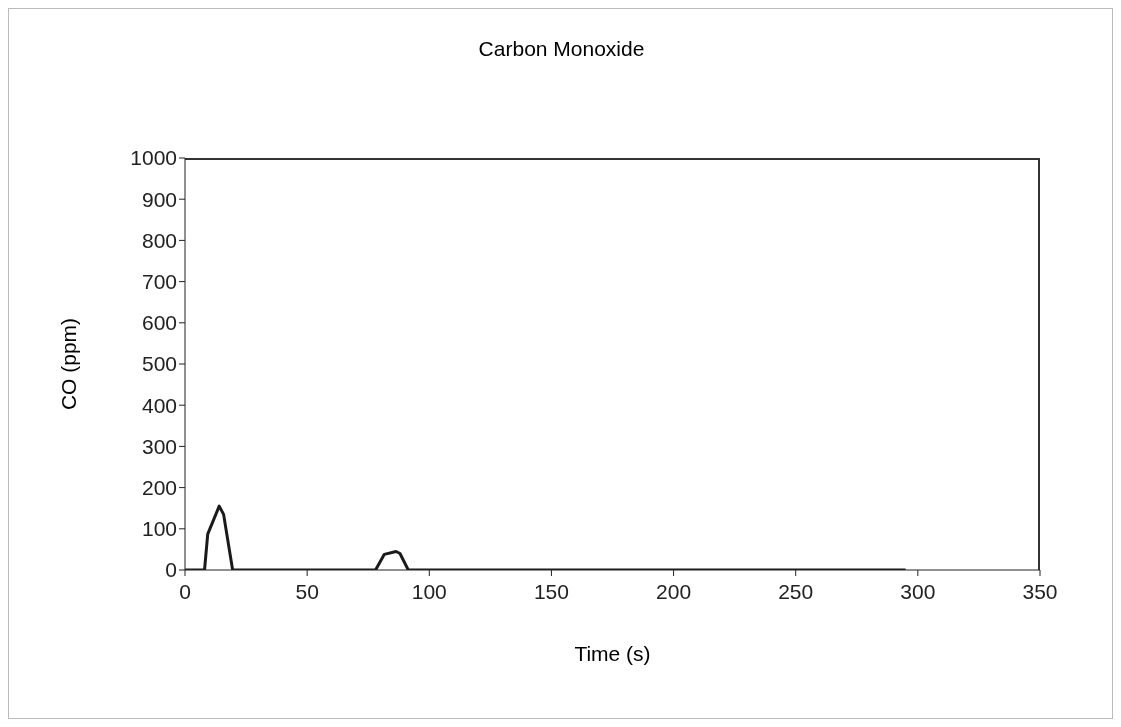 This screenshot has width=1121, height=727. Describe the element at coordinates (153, 158) in the screenshot. I see `y-tick-label: 1000` at that location.